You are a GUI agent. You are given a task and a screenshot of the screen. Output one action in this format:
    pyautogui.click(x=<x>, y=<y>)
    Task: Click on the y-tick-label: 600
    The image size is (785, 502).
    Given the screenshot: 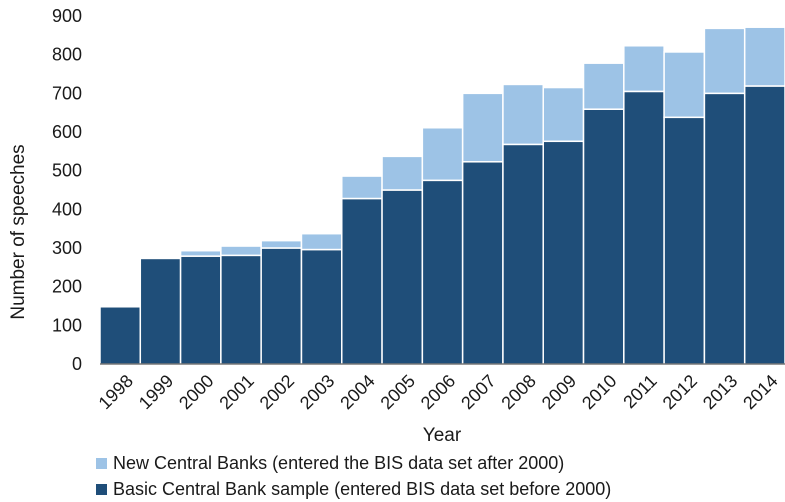 What is the action you would take?
    pyautogui.click(x=67, y=132)
    